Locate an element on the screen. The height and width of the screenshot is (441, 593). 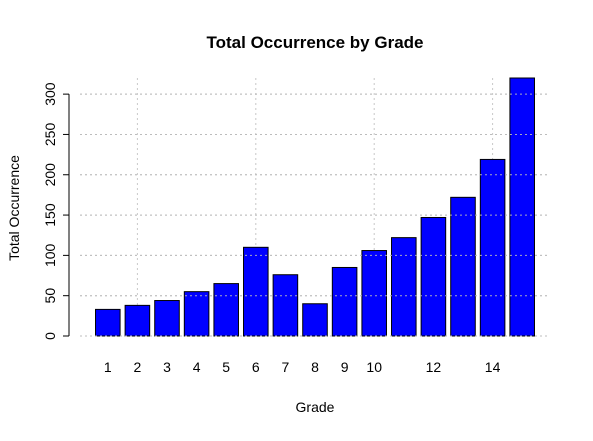
chart-title: Total Occurrence by Grade is located at coordinates (315, 42).